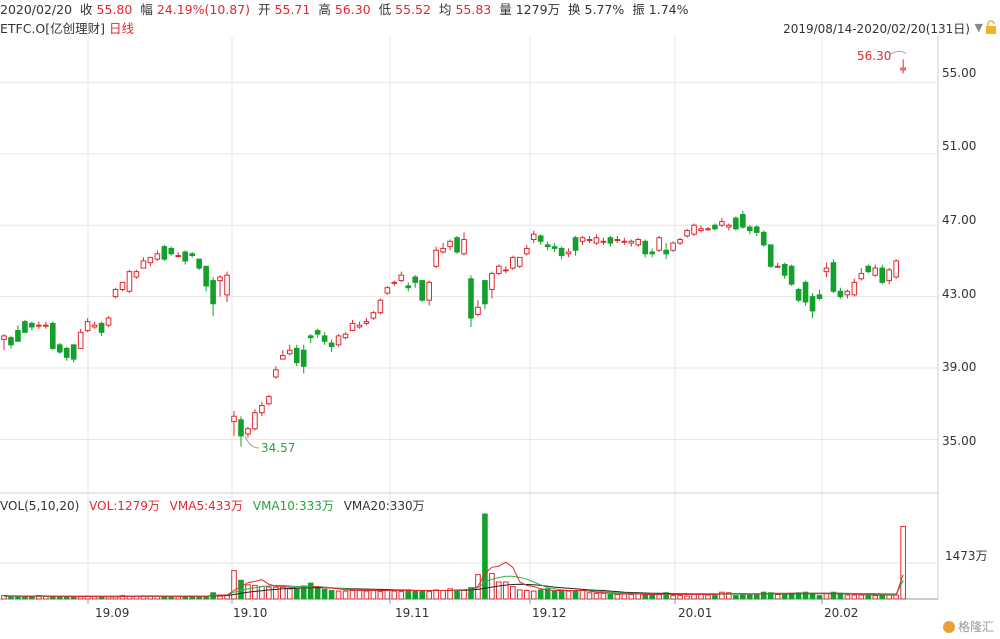  I want to click on date-tick-19-10: 19.10, so click(250, 613).